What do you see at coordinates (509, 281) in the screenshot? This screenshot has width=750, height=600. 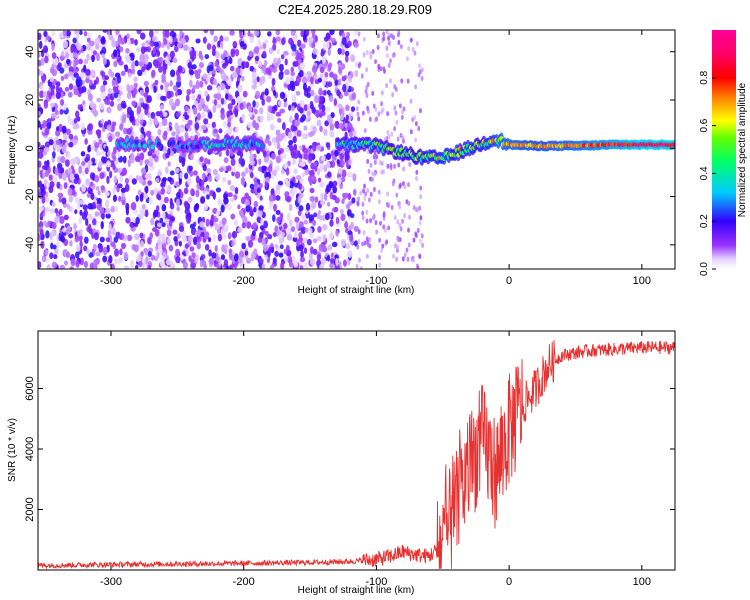 I see `x-tick-label: 0` at bounding box center [509, 281].